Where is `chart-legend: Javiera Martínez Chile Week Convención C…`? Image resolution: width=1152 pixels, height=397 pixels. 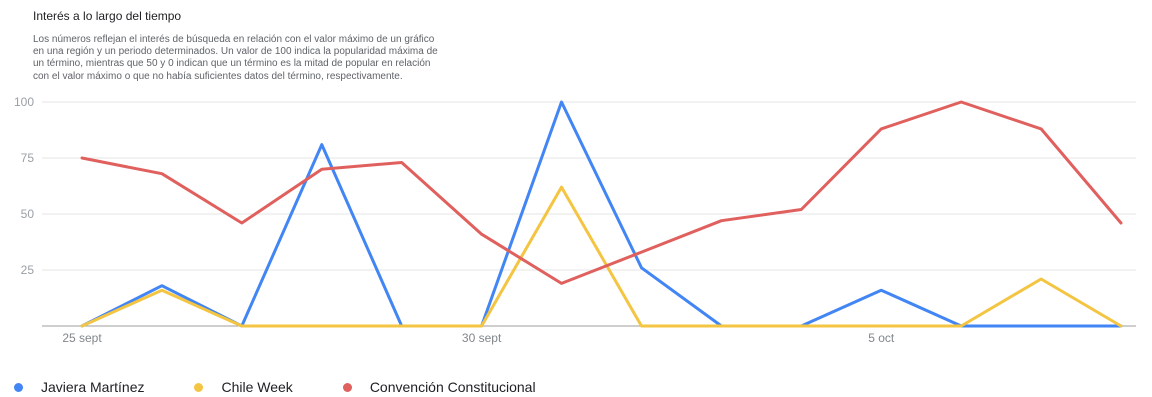 chart-legend: Javiera Martínez Chile Week Convención C… is located at coordinates (300, 387).